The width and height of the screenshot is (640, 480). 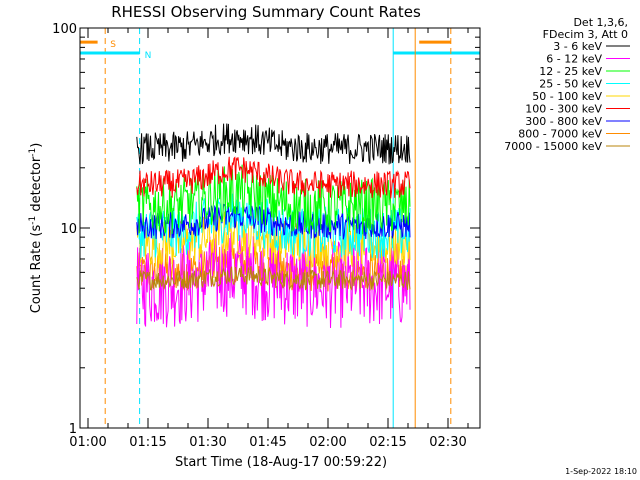 I want to click on x-tick-label: 02:15, so click(x=387, y=442).